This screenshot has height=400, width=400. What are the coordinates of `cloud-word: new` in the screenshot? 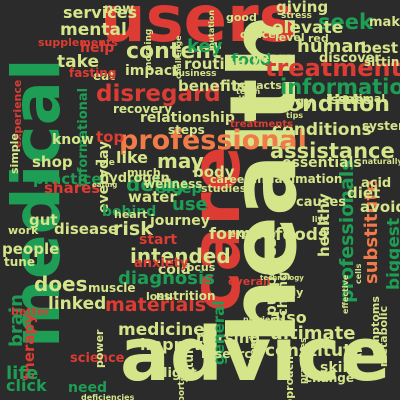 It's located at (119, 9).